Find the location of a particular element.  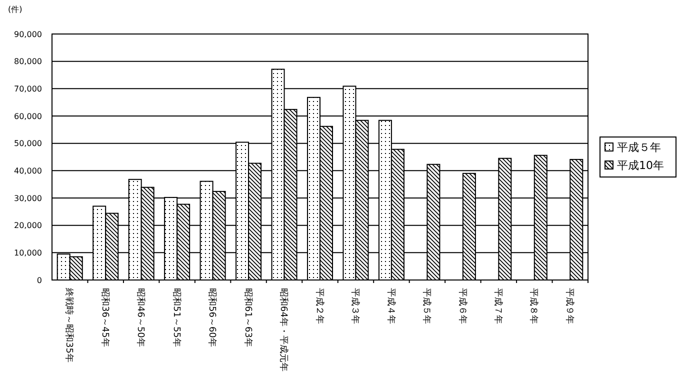

y-tick-label: 70,000 is located at coordinates (28, 89).